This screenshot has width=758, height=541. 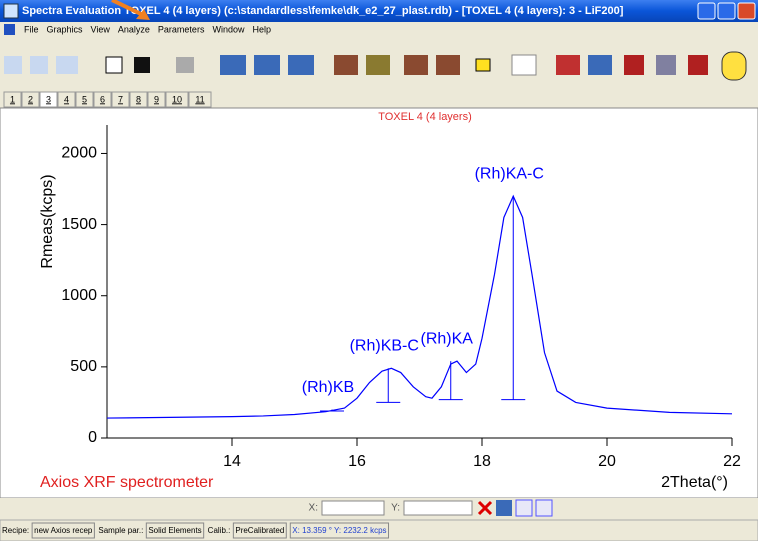 I want to click on menu-bg, so click(x=379, y=29).